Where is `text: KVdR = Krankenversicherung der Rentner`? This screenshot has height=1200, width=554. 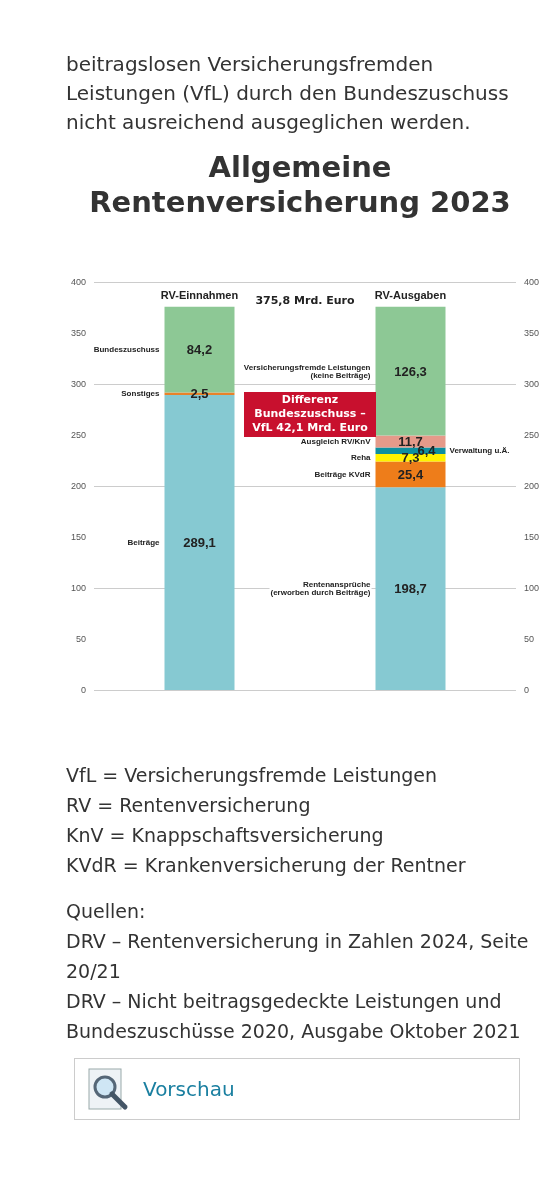 text: KVdR = Krankenversicherung der Rentner is located at coordinates (266, 865).